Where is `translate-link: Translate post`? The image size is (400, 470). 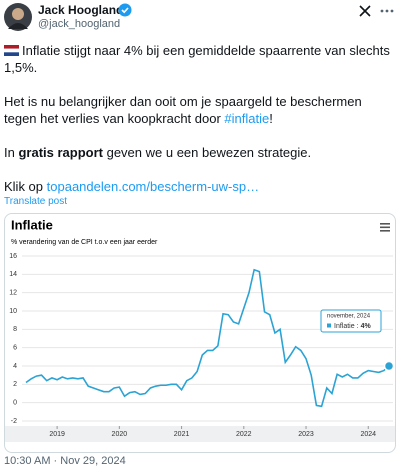 translate-link: Translate post is located at coordinates (35, 201).